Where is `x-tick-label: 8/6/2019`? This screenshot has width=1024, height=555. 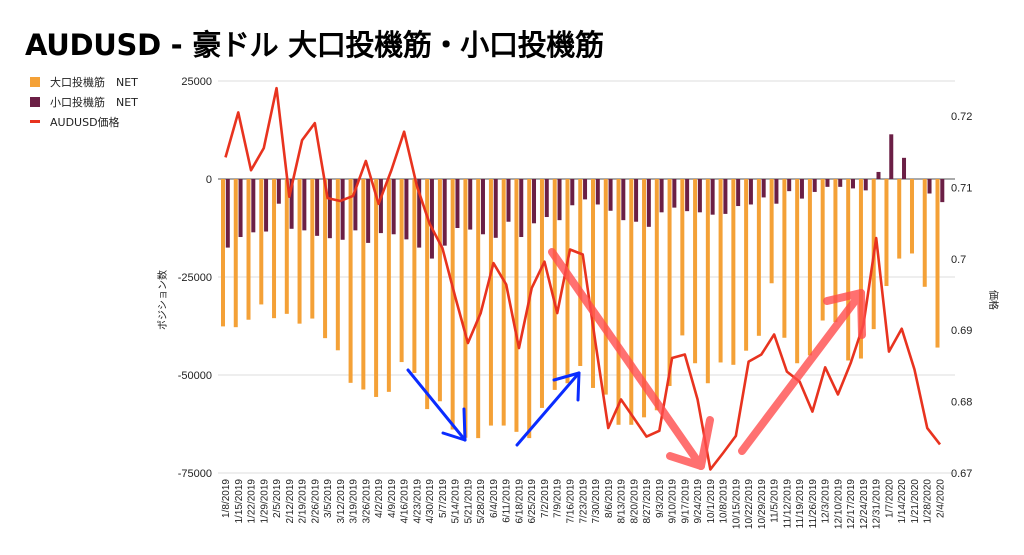 x-tick-label: 8/6/2019 is located at coordinates (609, 498).